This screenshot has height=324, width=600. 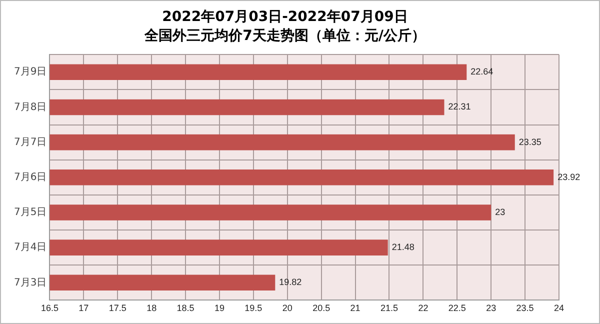 I want to click on y-tick-label: 7月6日, so click(x=30, y=177).